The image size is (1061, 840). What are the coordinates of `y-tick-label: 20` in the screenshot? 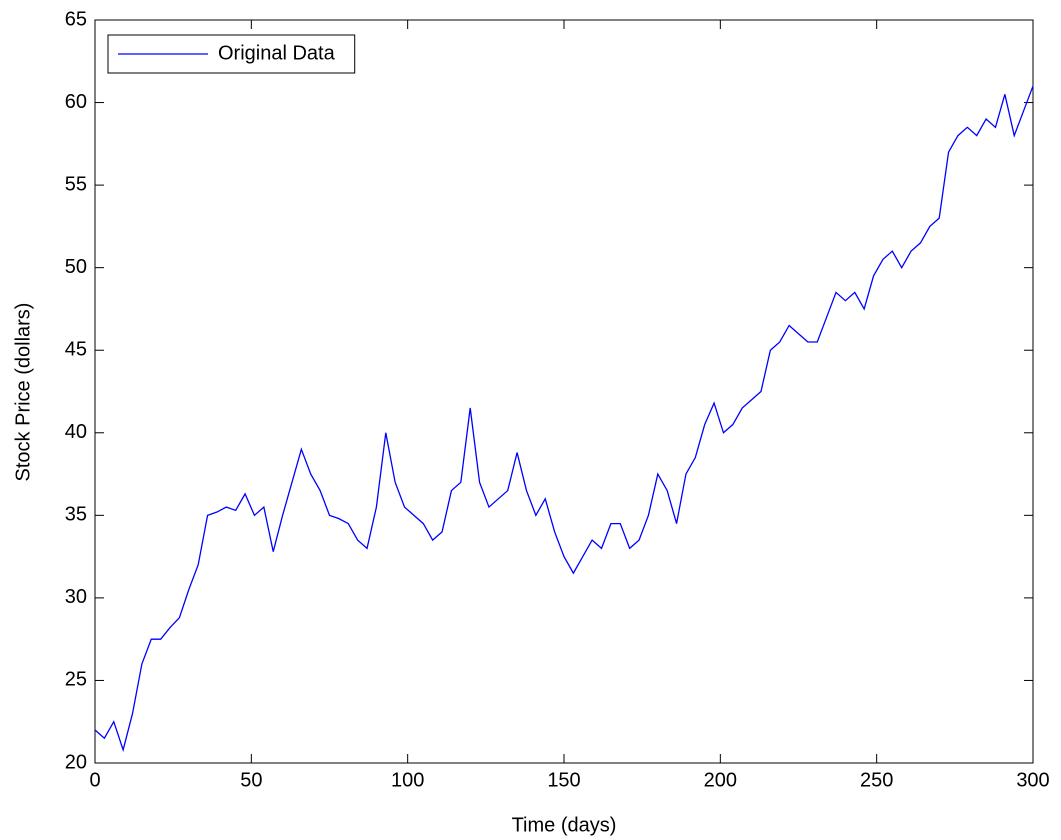 It's located at (76, 762).